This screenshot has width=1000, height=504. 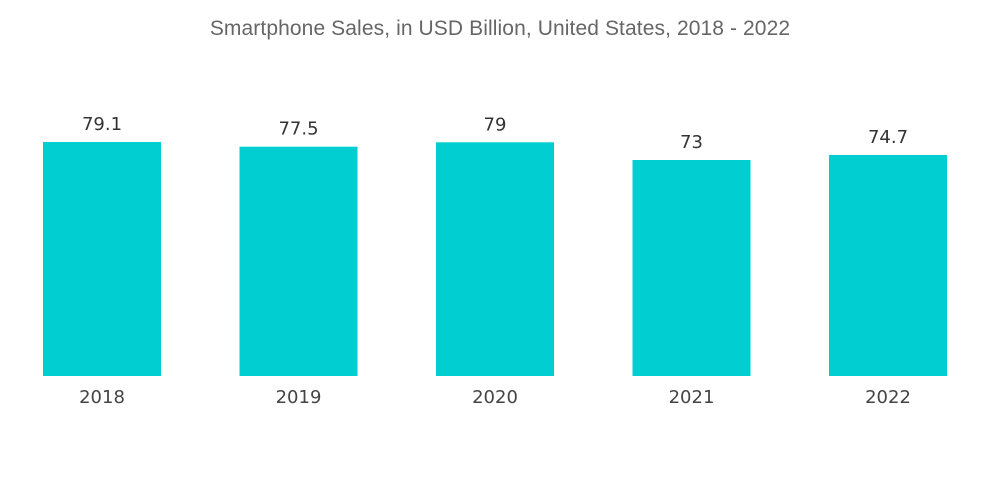 I want to click on bar-2019, so click(x=298, y=261).